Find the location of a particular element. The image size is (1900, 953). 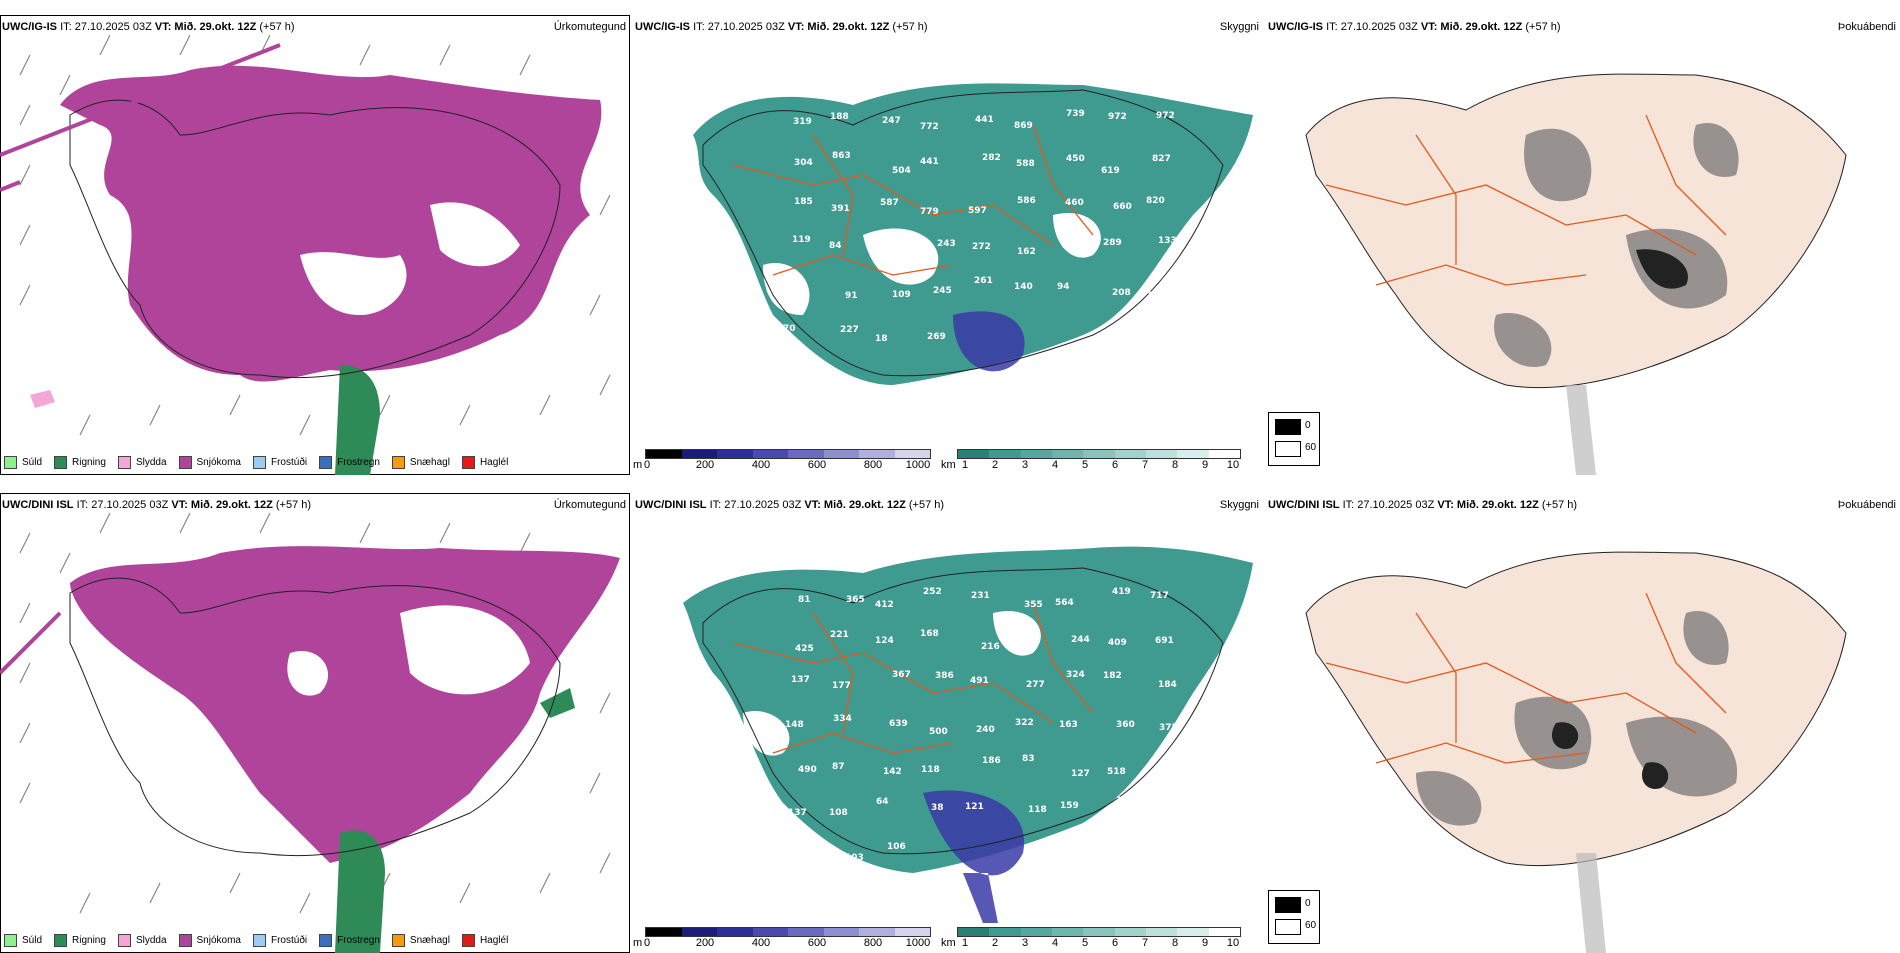

cloud-height-label: 500 is located at coordinates (938, 732).